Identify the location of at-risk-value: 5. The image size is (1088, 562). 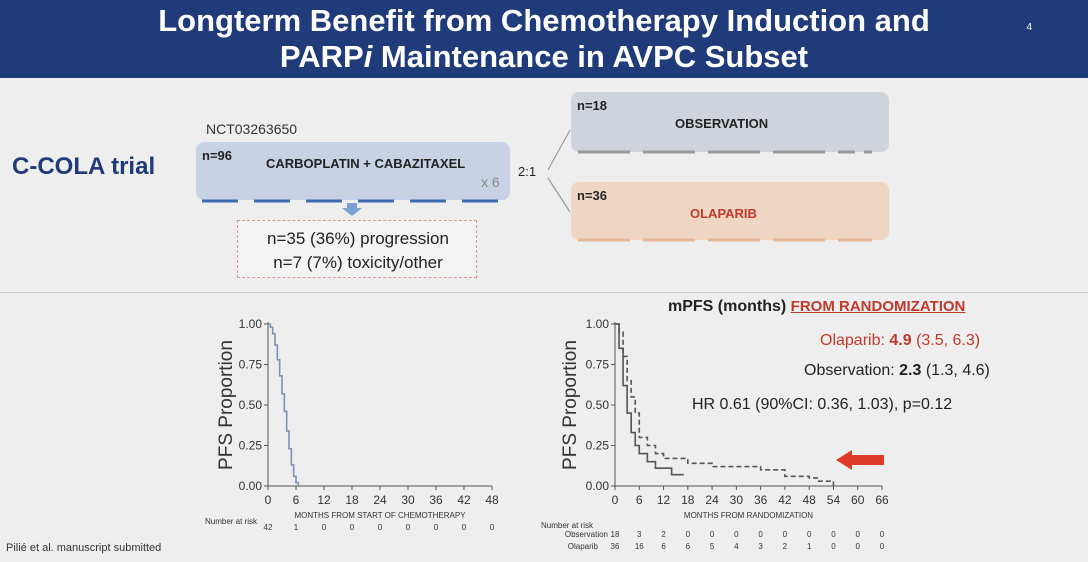
(712, 546).